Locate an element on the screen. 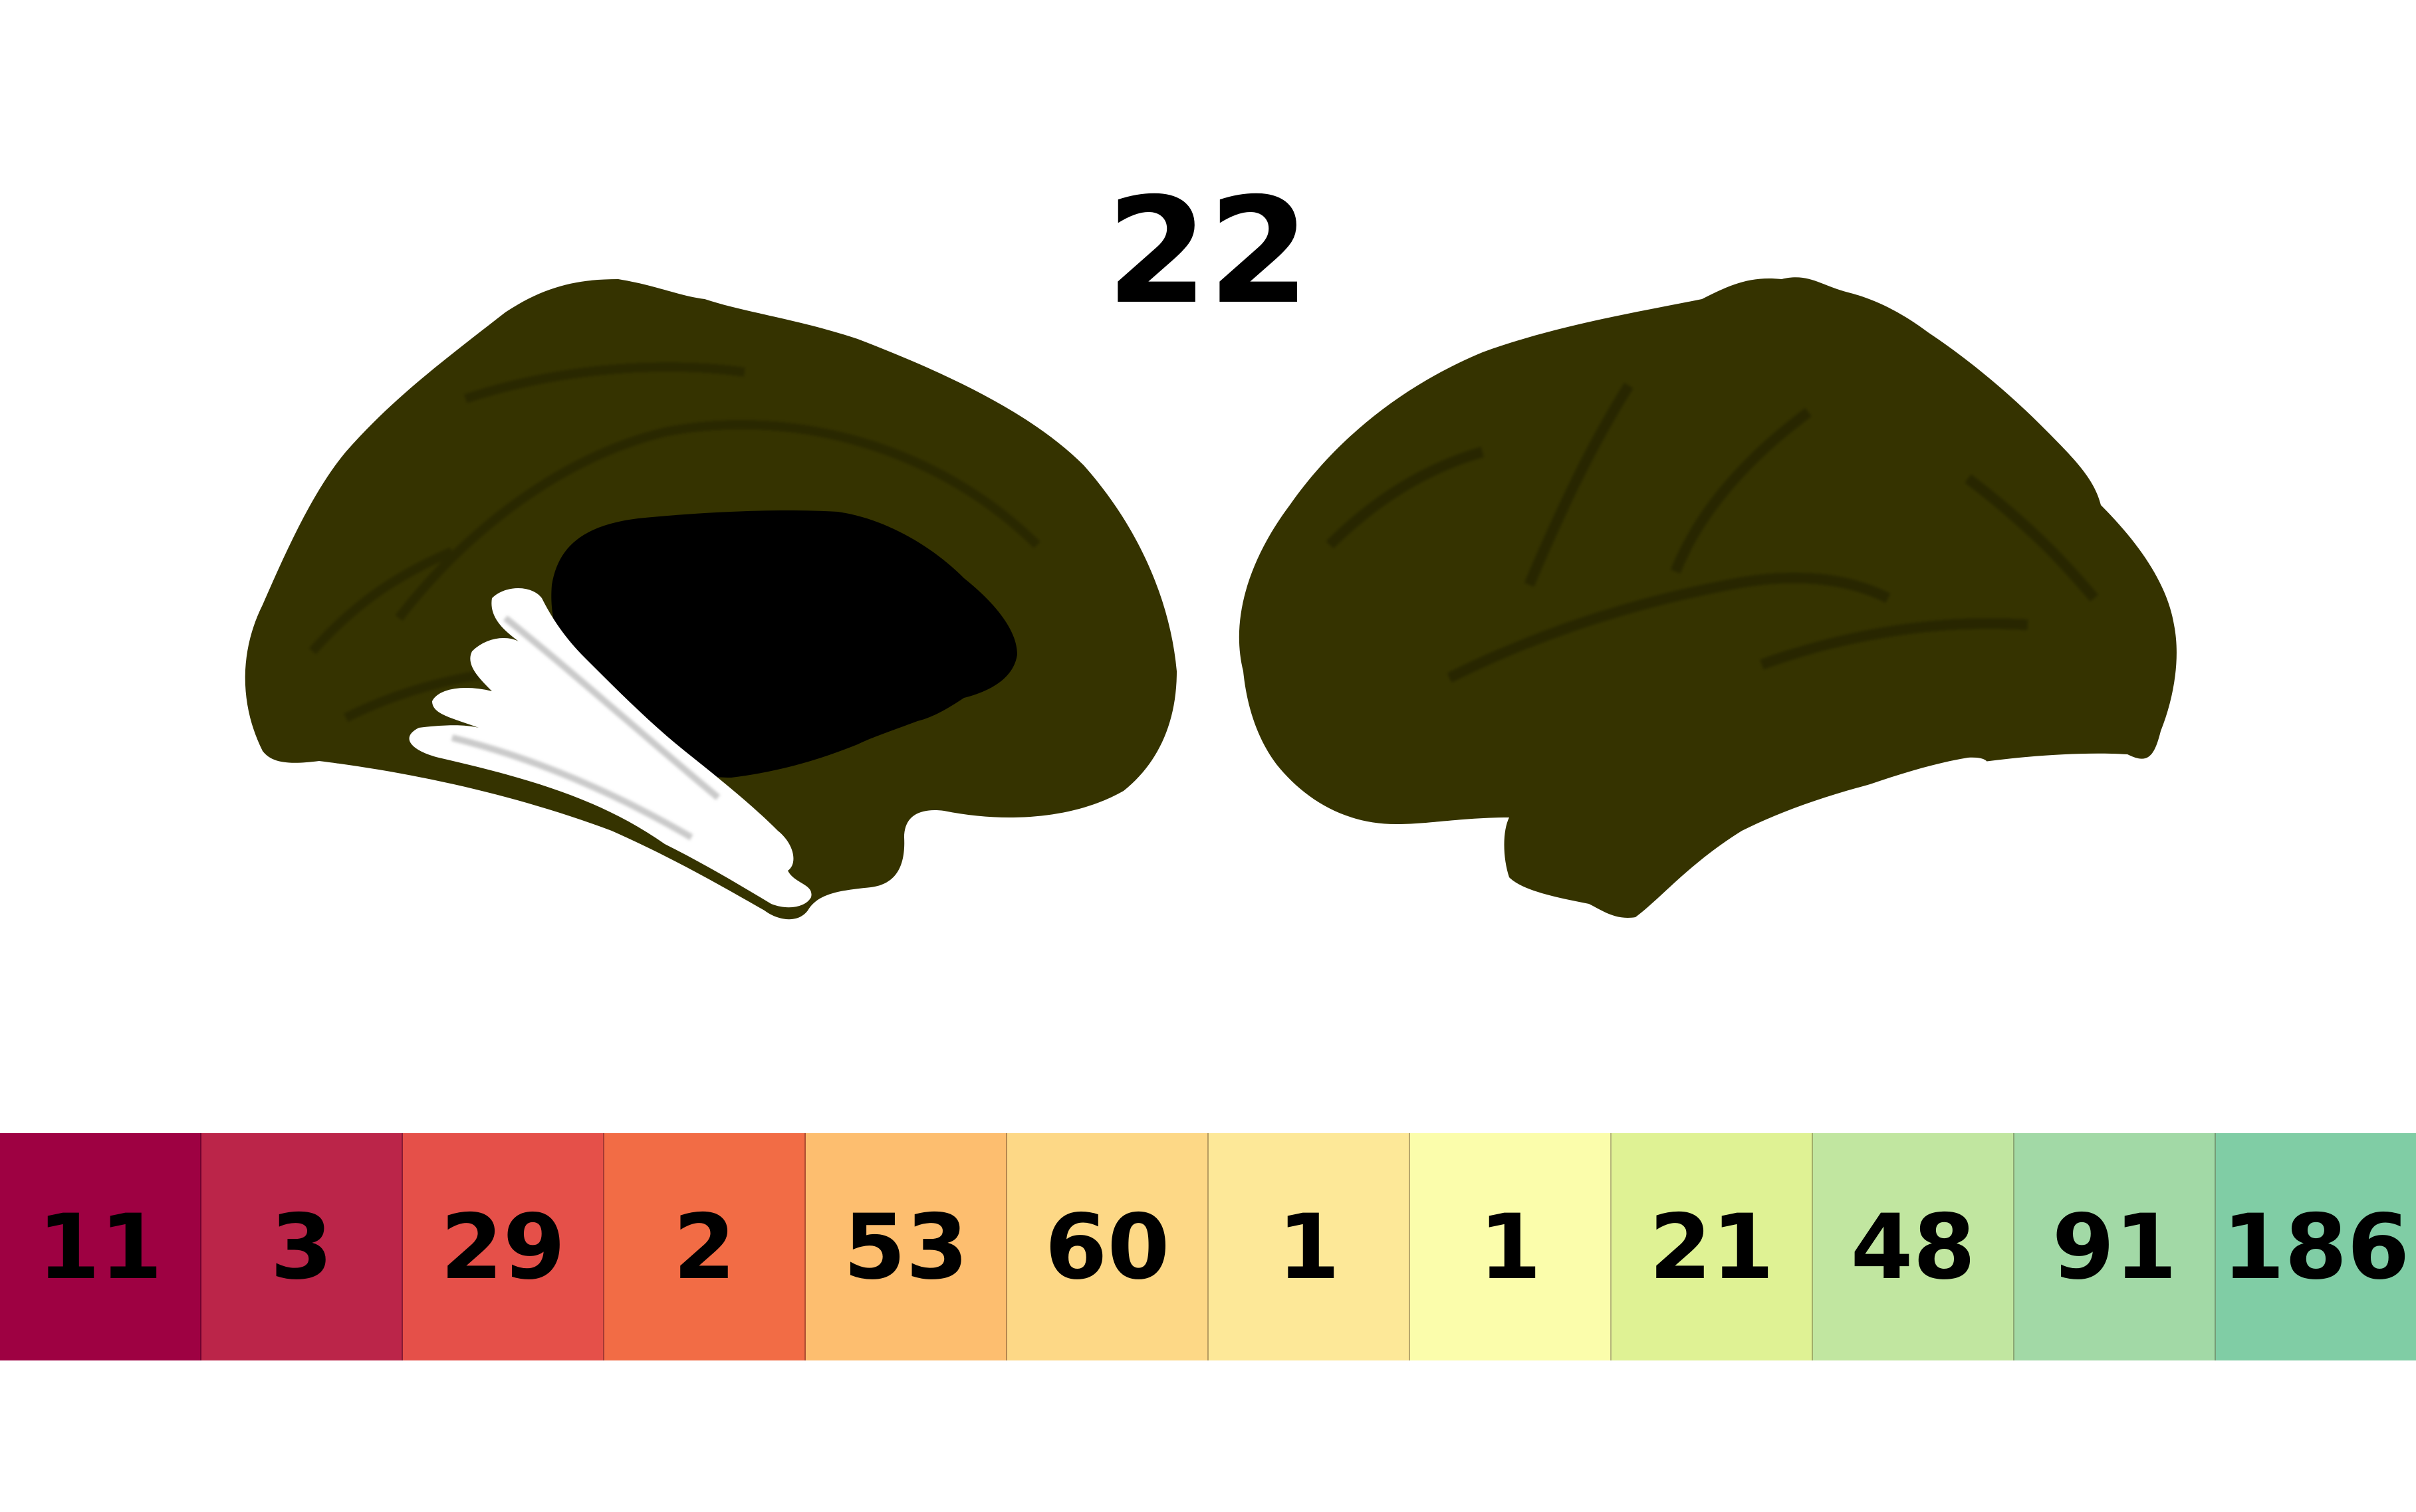 The height and width of the screenshot is (1512, 2416). legend-cell: 53 is located at coordinates (906, 1246).